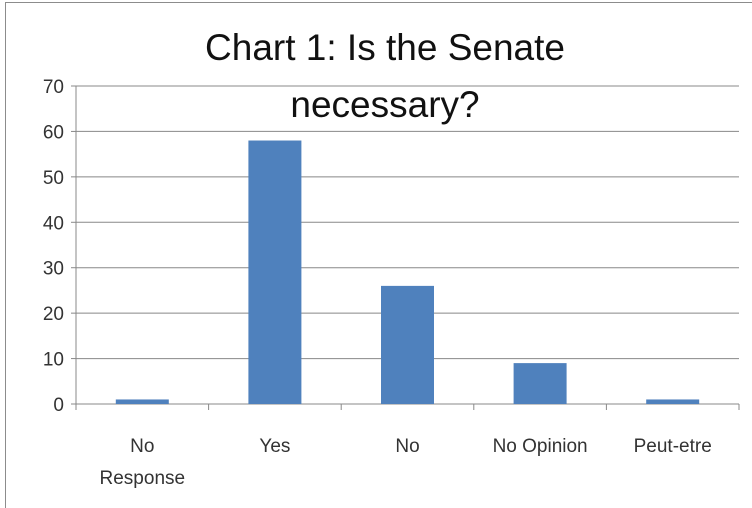 The height and width of the screenshot is (508, 752). Describe the element at coordinates (53, 132) in the screenshot. I see `y-tick-label: 60` at that location.